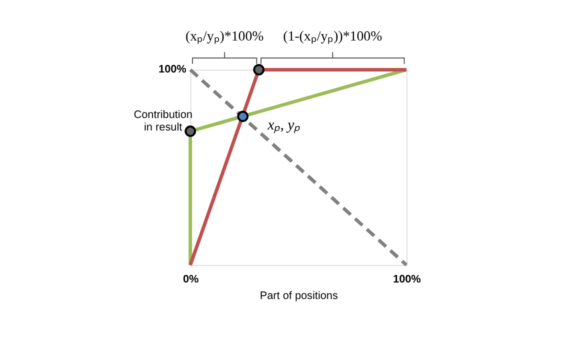  Describe the element at coordinates (333, 37) in the screenshot. I see `text: (1-(xₚ/yₚ))*100%` at that location.